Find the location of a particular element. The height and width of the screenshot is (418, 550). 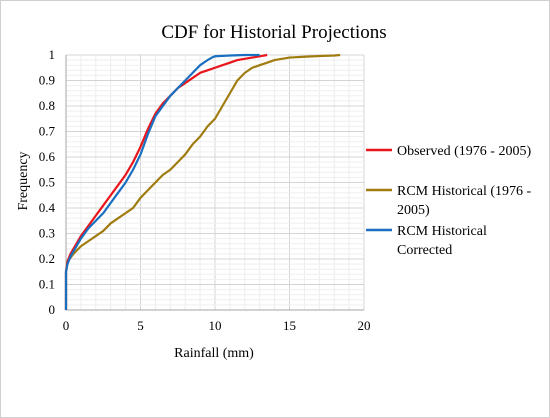

x-tick-labels: 0 5 10 15 20 is located at coordinates (217, 325).